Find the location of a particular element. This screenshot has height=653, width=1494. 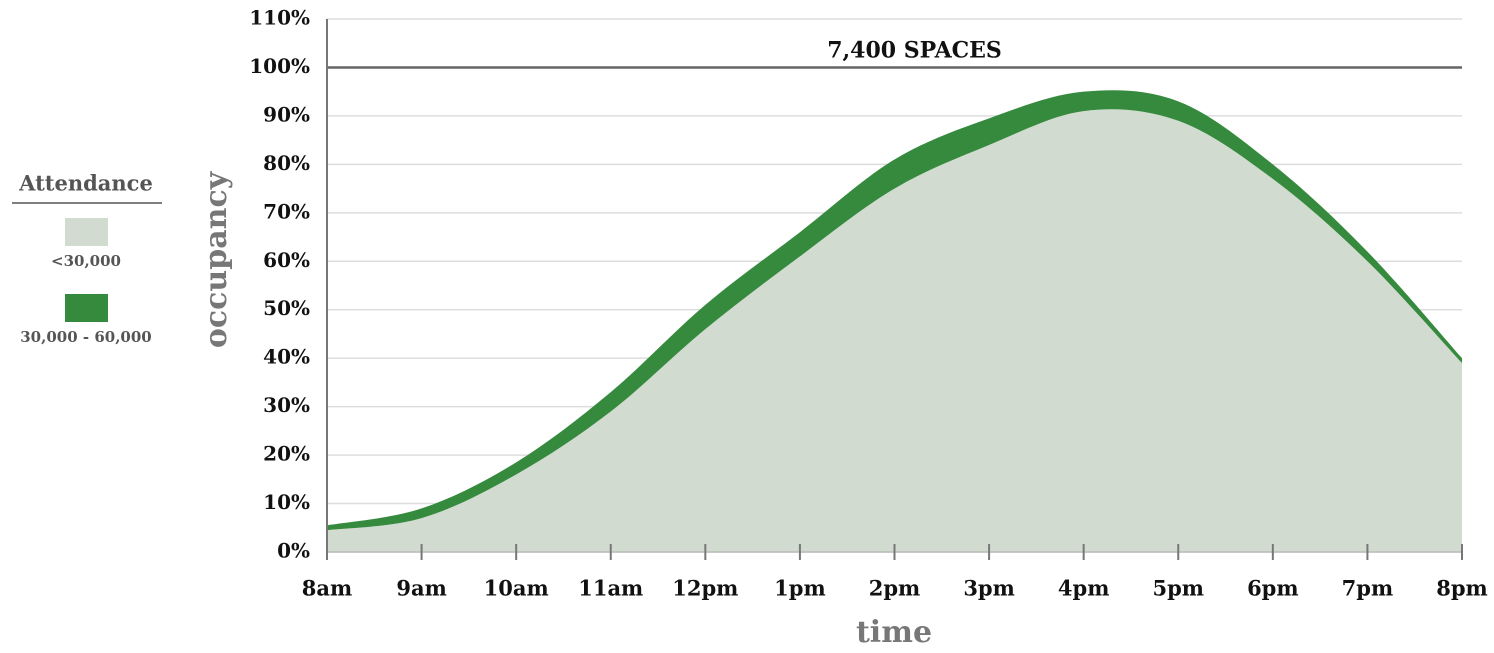

y-axis-label: occupancy is located at coordinates (216, 259).